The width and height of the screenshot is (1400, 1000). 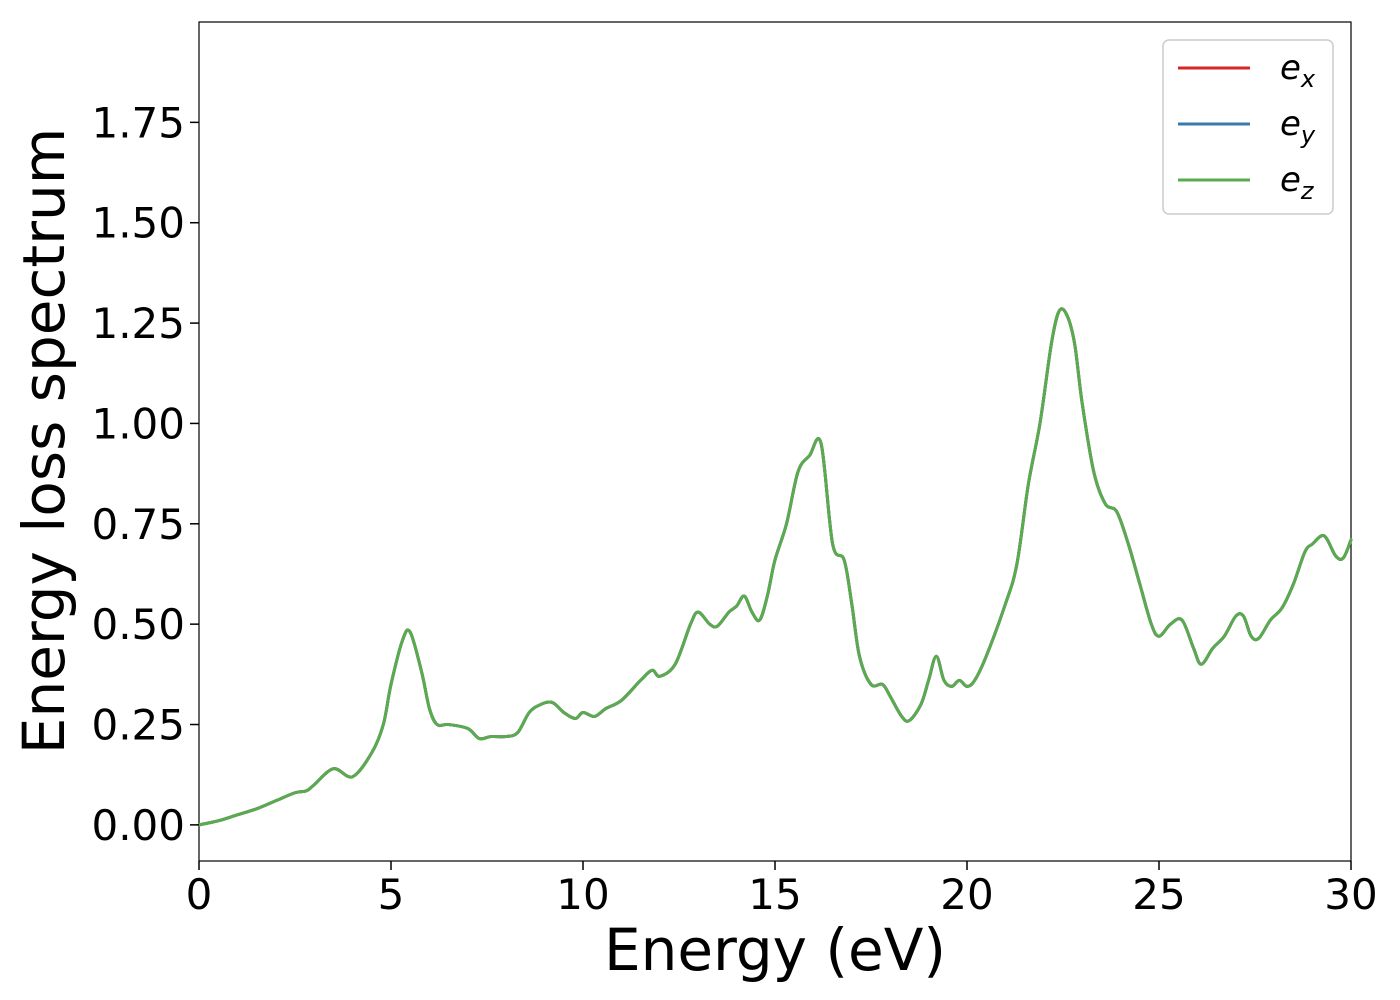 What do you see at coordinates (44, 441) in the screenshot?
I see `y-axis-title: Energy loss spectrum` at bounding box center [44, 441].